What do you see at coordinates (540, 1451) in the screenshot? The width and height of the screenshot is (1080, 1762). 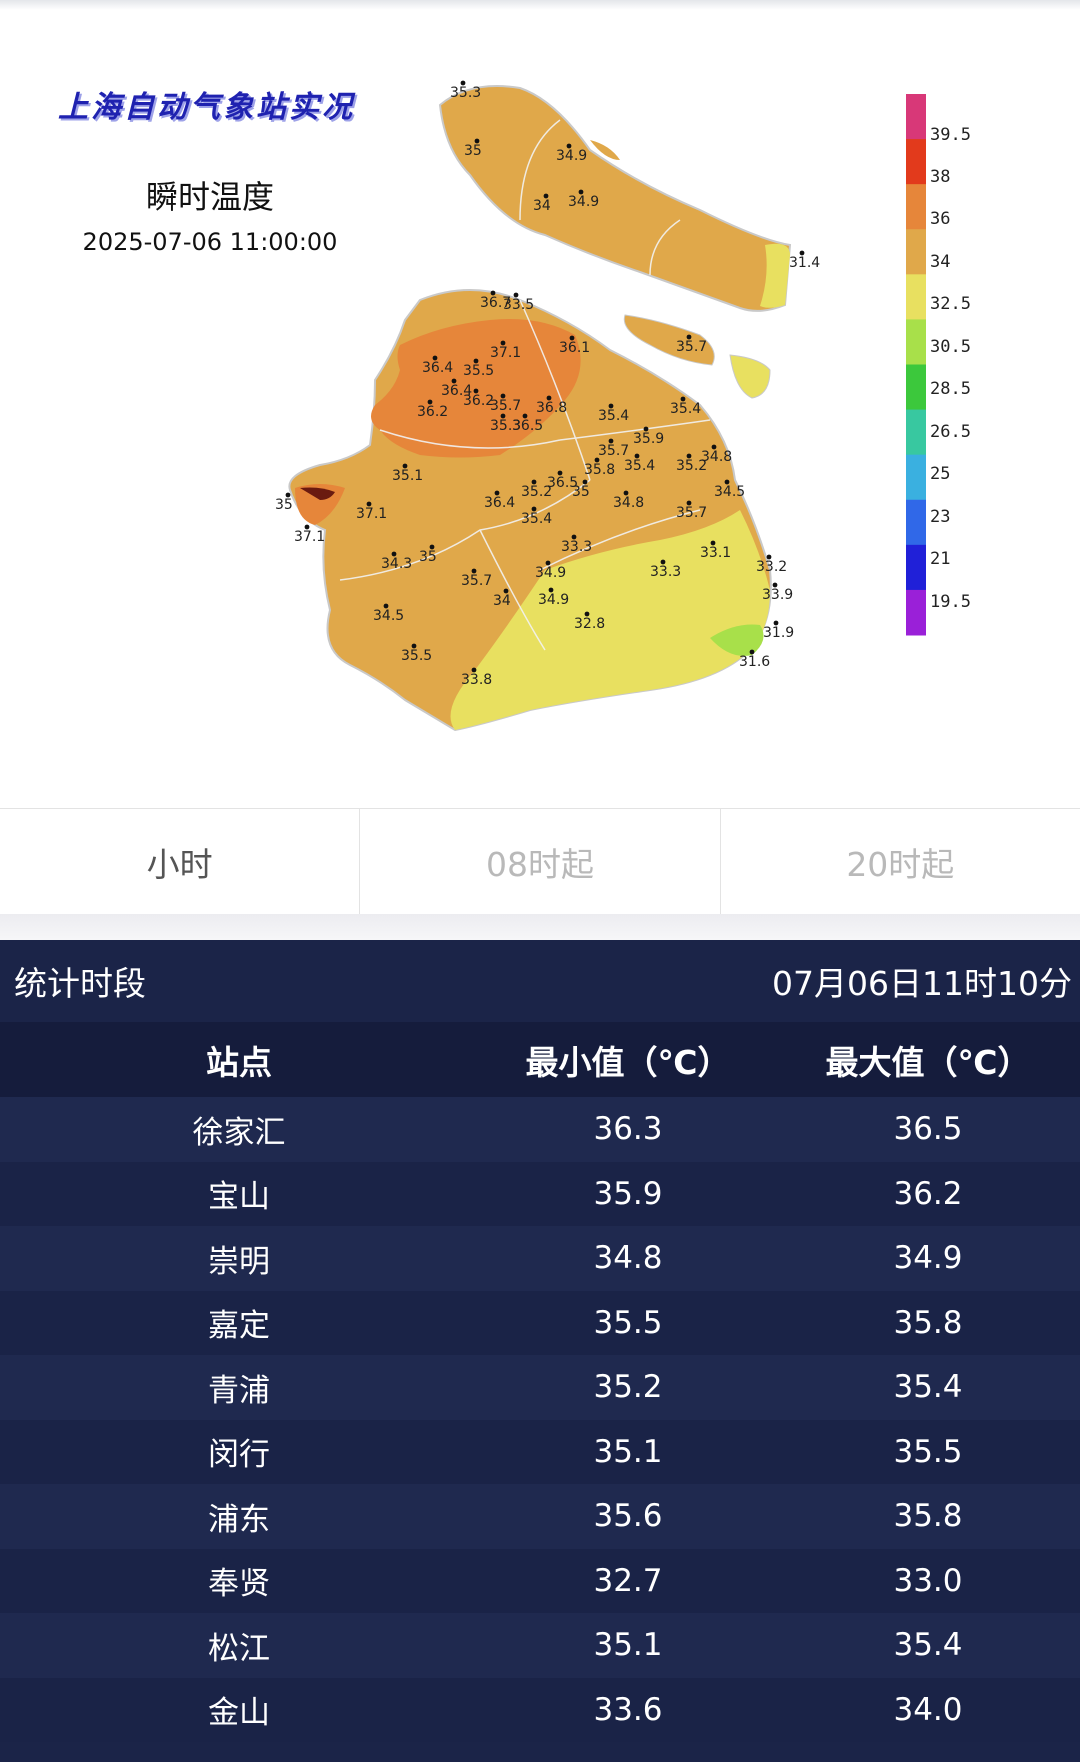 I see `table-row: 闵行 35.1 35.5` at bounding box center [540, 1451].